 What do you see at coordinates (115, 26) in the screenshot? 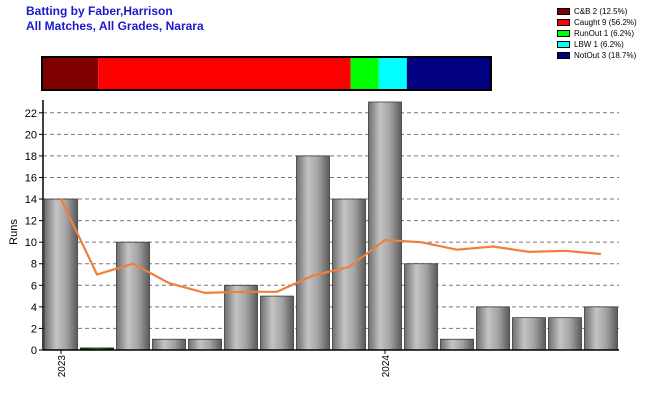
I see `chart-subtitle: All Matches, All Grades, Narara` at bounding box center [115, 26].